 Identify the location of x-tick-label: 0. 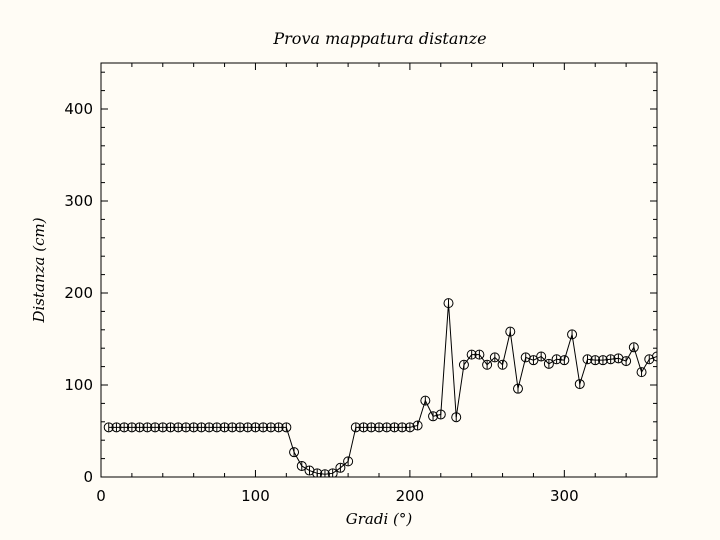
(101, 496).